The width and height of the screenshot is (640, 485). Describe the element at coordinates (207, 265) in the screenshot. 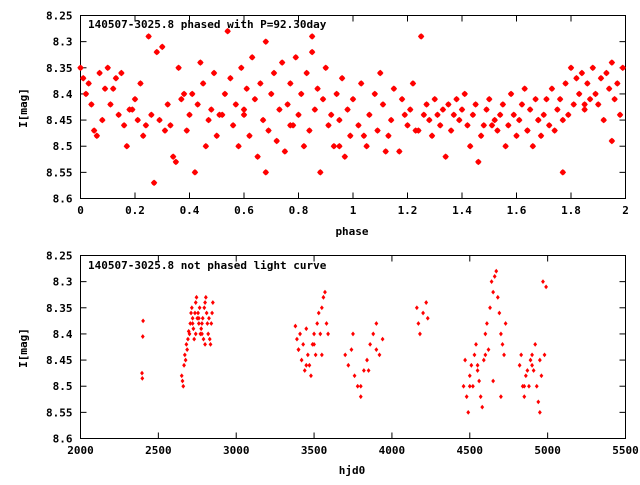

I see `unphased-plot-title: 140507-3025.8 not phased light curve` at that location.